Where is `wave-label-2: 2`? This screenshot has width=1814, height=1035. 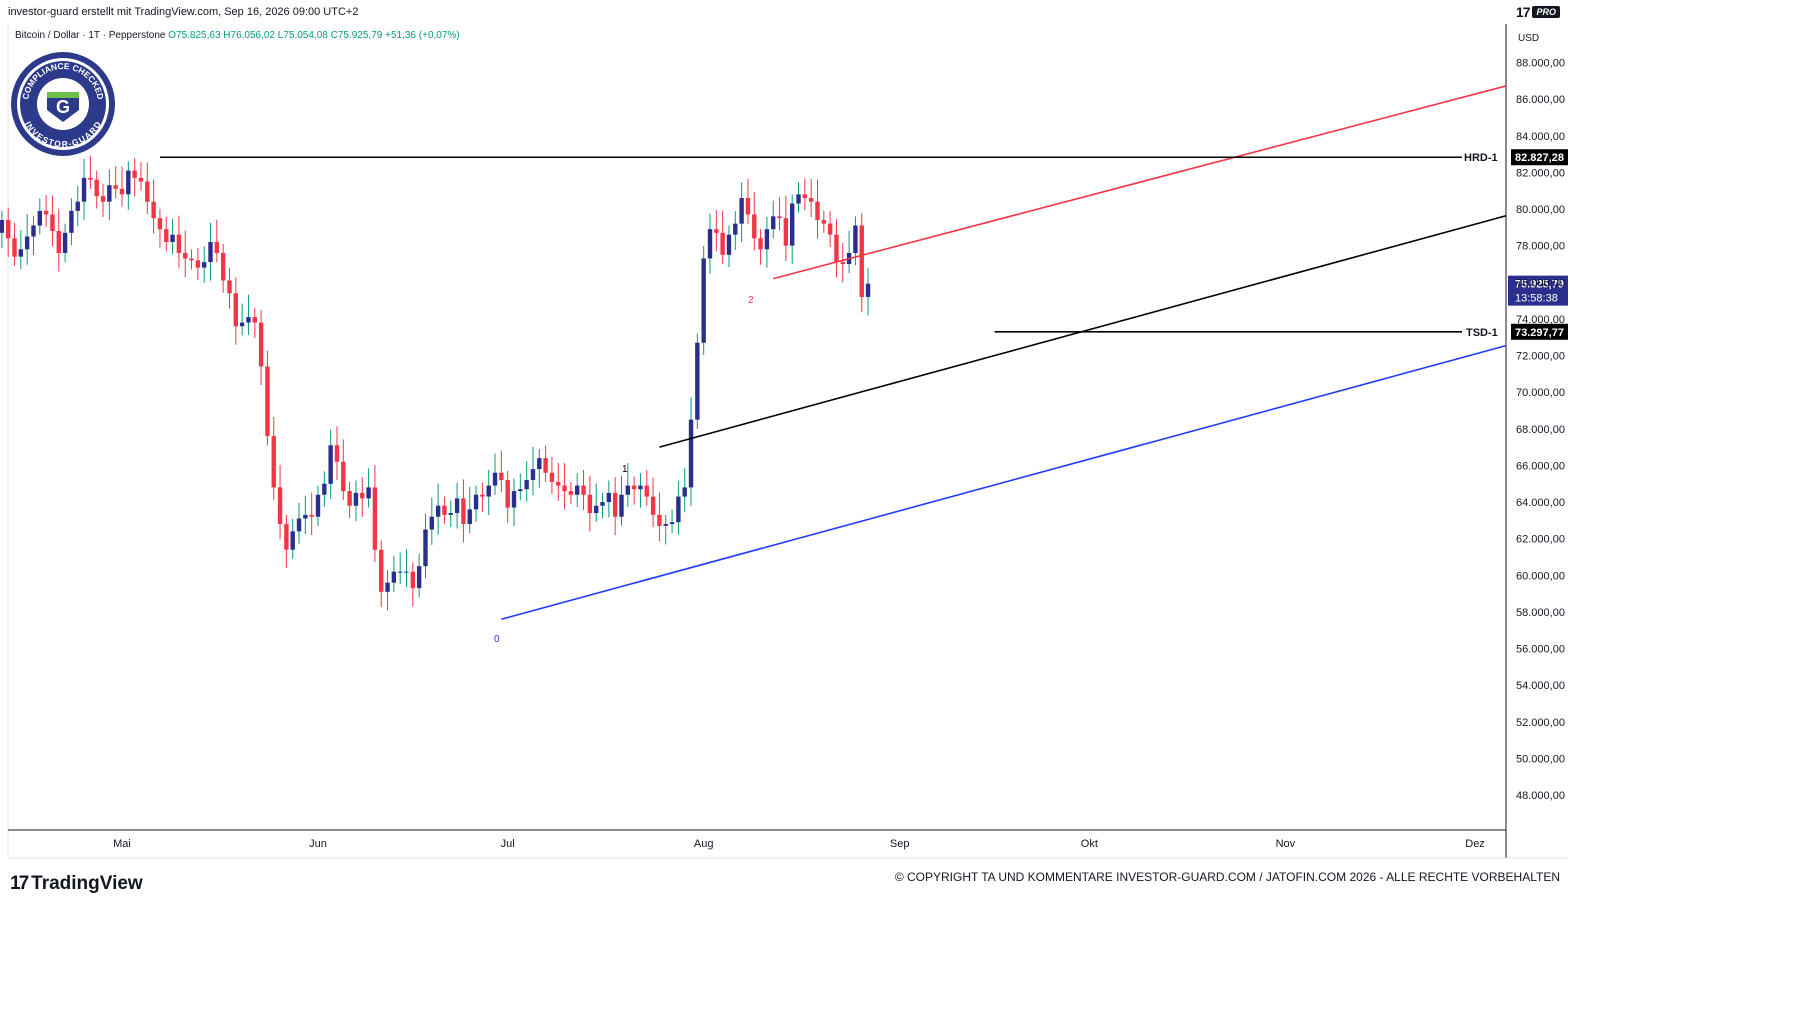 wave-label-2: 2 is located at coordinates (751, 300).